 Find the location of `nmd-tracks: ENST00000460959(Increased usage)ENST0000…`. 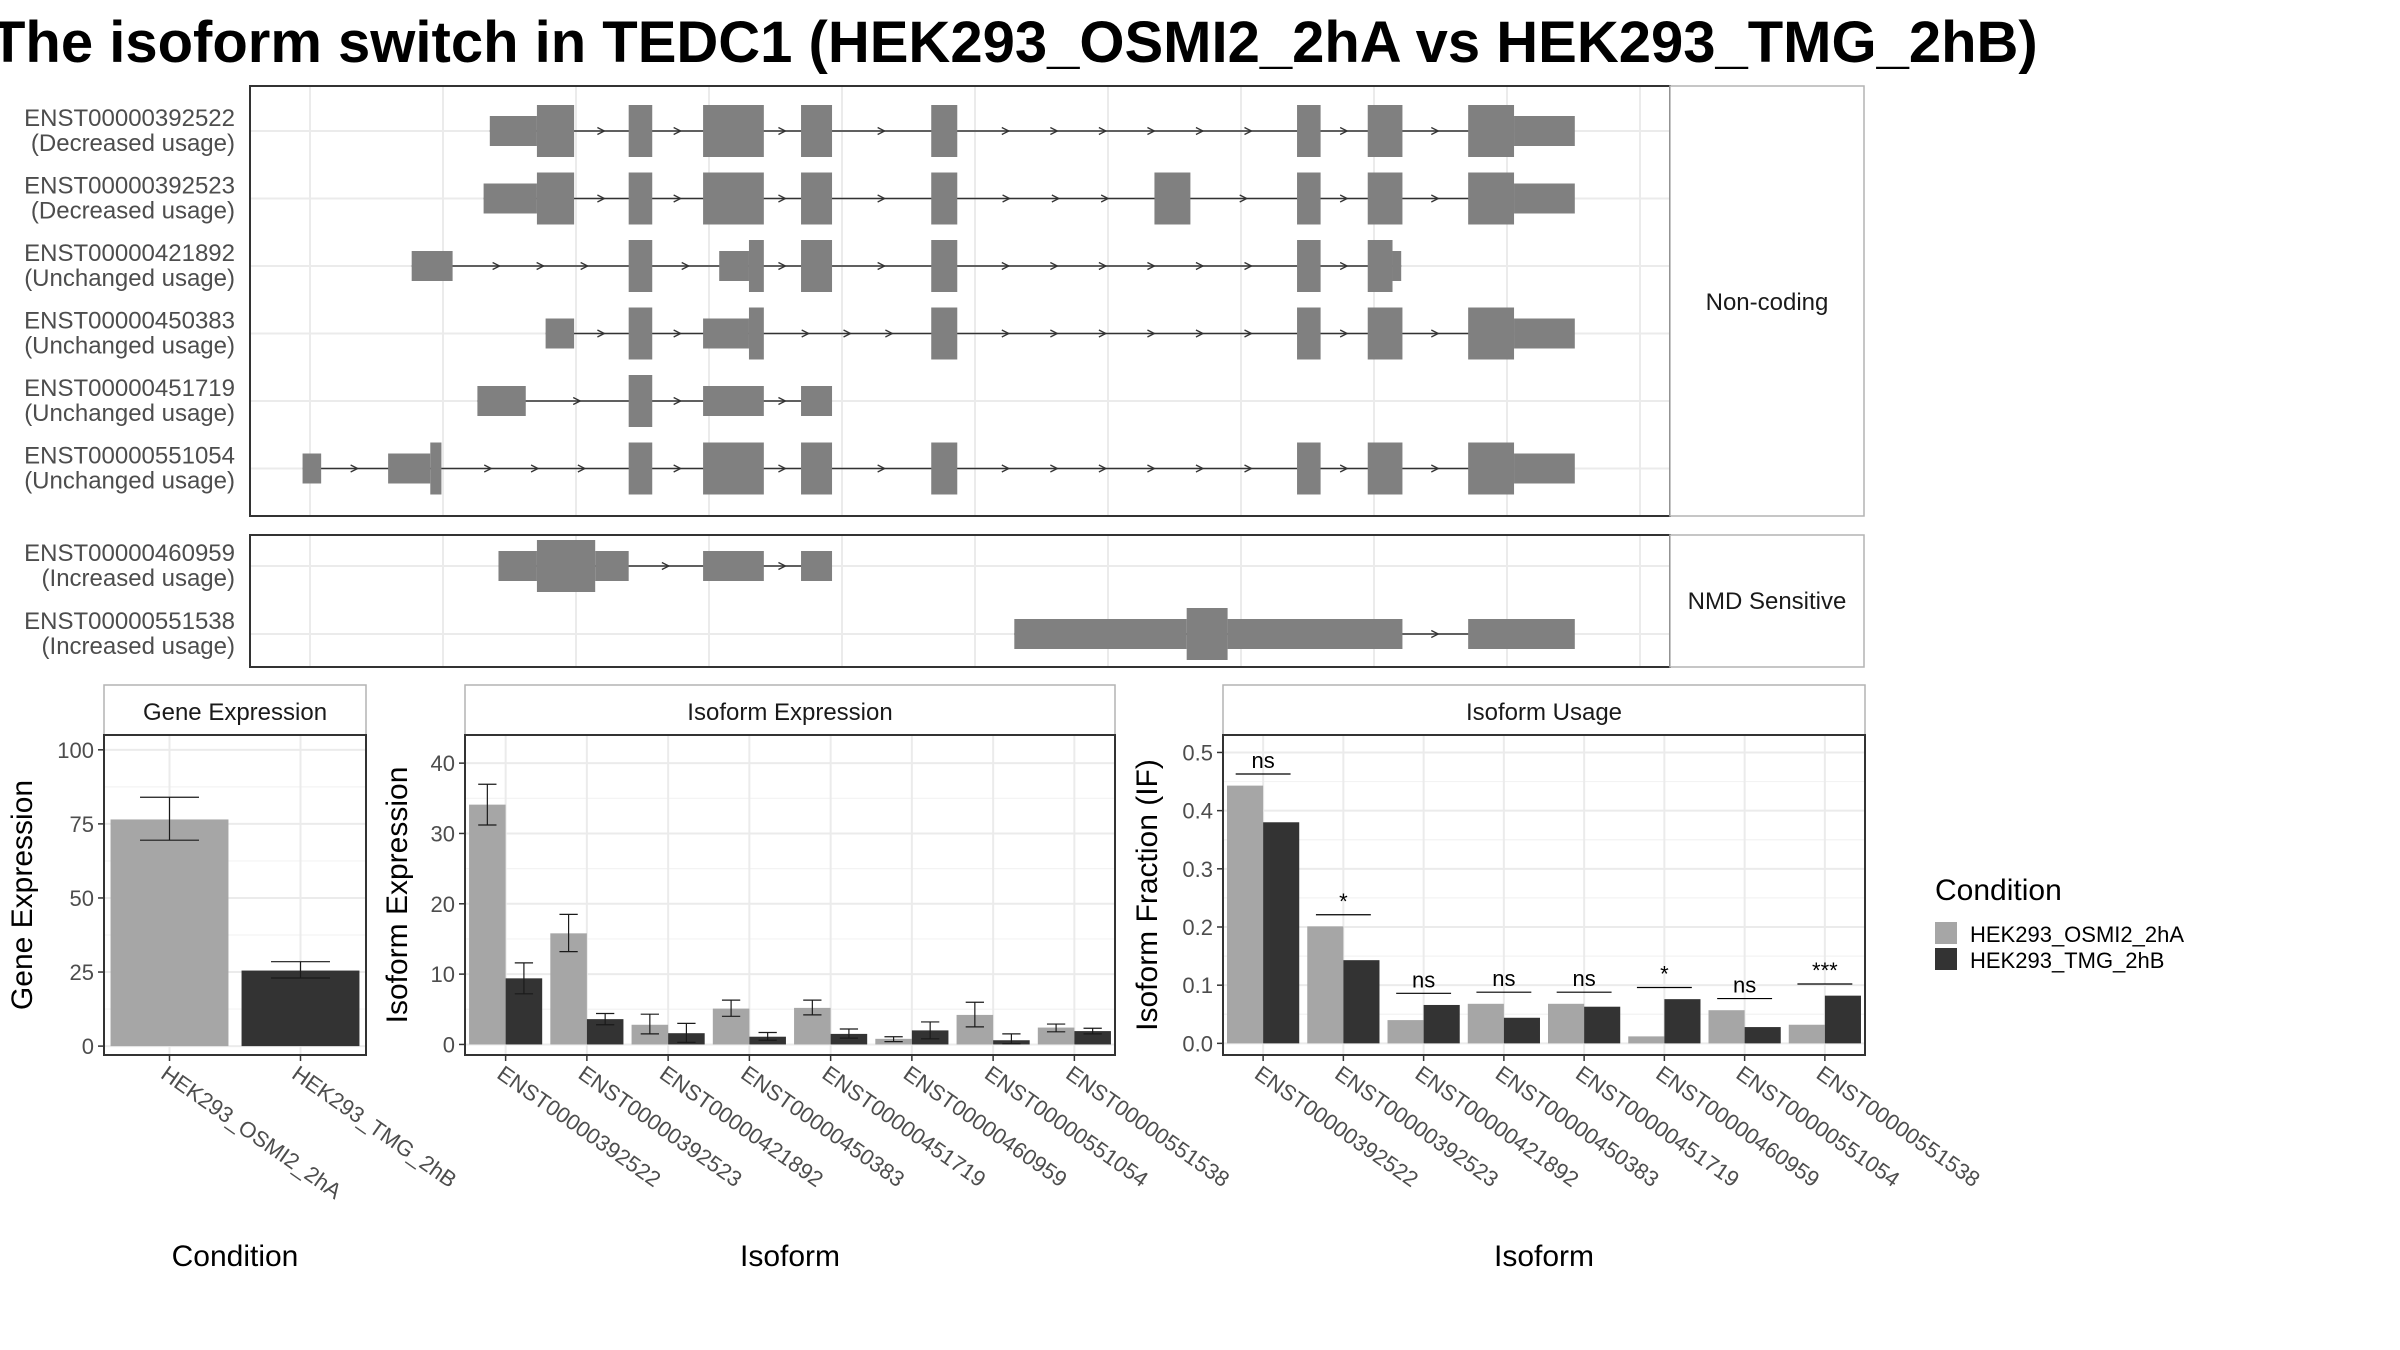

nmd-tracks: ENST00000460959(Increased usage)ENST0000… is located at coordinates (799, 600).